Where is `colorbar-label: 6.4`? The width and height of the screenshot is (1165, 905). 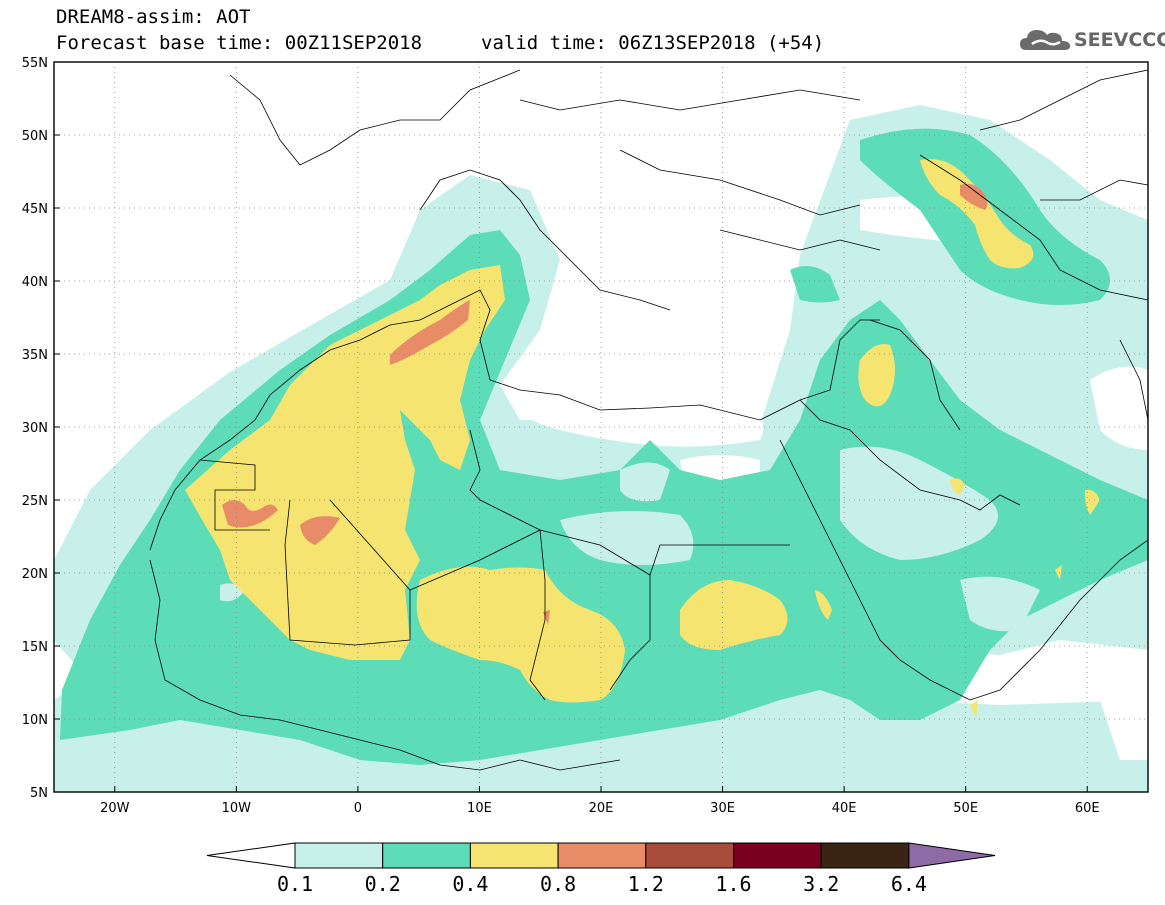
colorbar-label: 6.4 is located at coordinates (908, 884).